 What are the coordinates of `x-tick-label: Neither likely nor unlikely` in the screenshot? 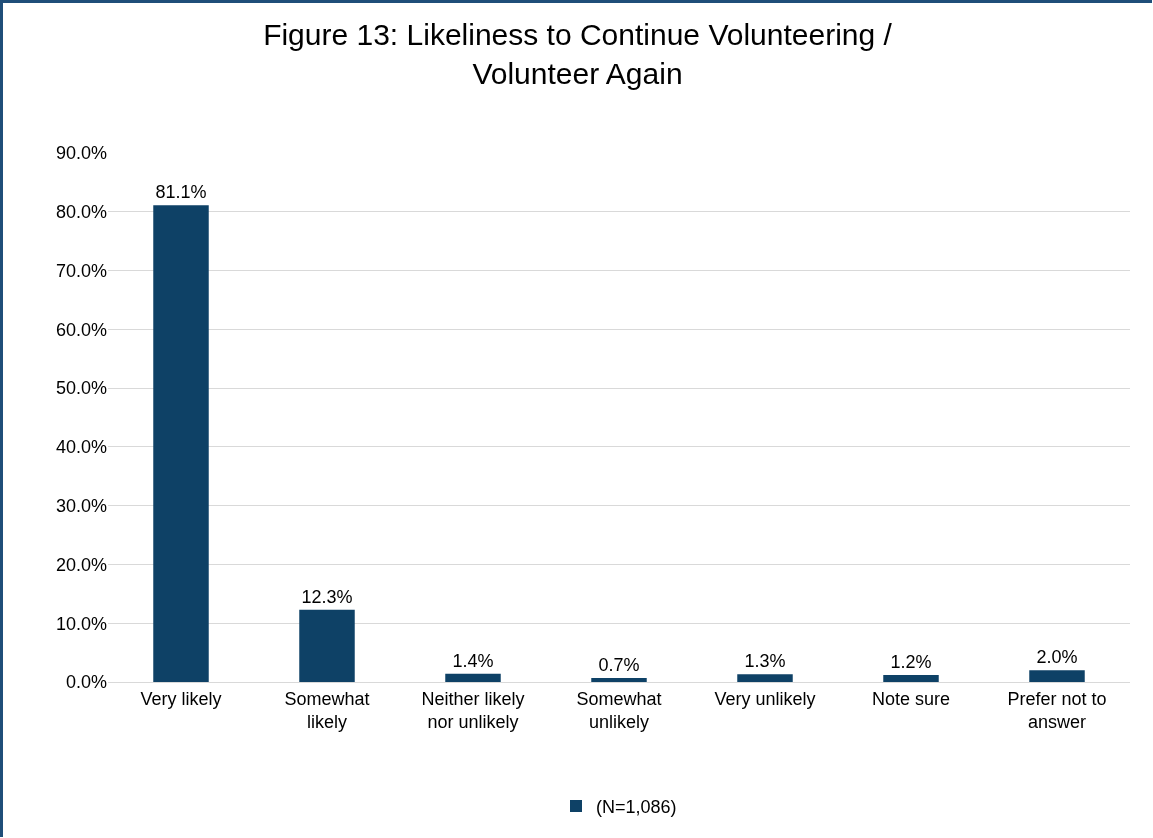 It's located at (473, 710).